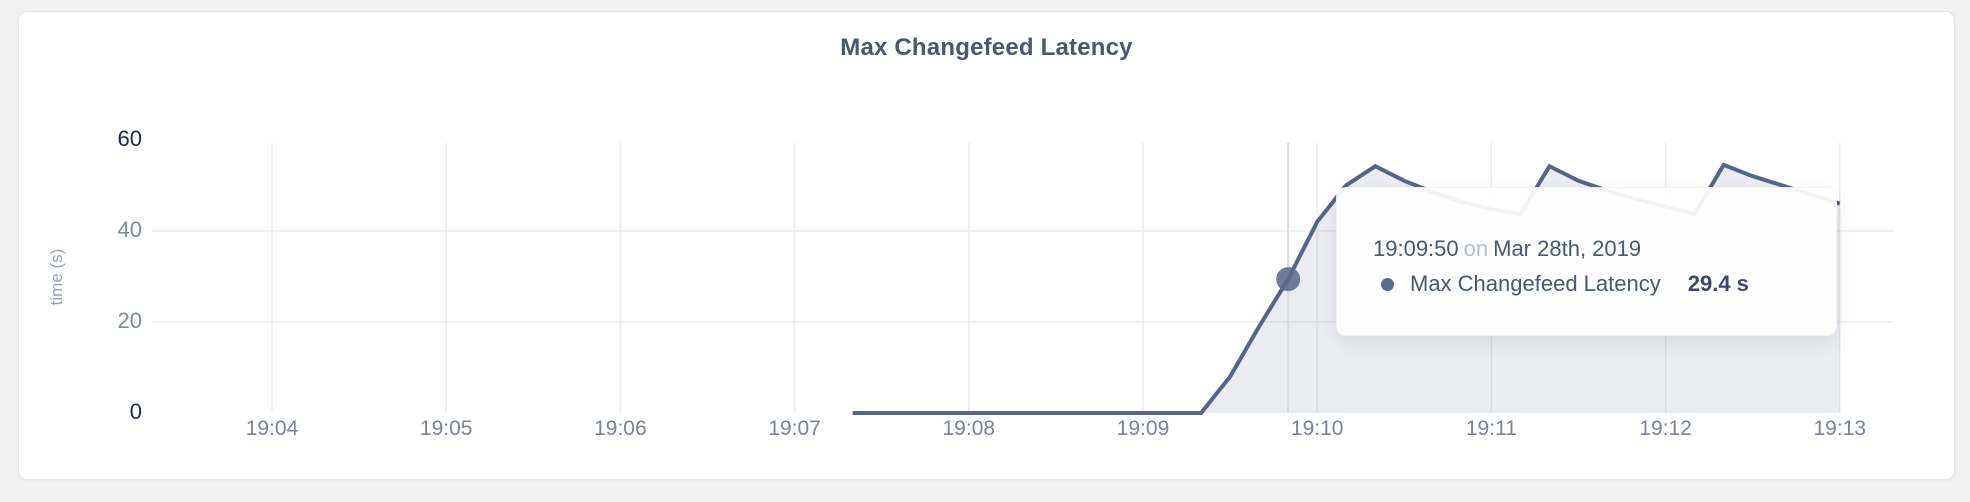  What do you see at coordinates (794, 428) in the screenshot?
I see `x-tick-label: 19:07` at bounding box center [794, 428].